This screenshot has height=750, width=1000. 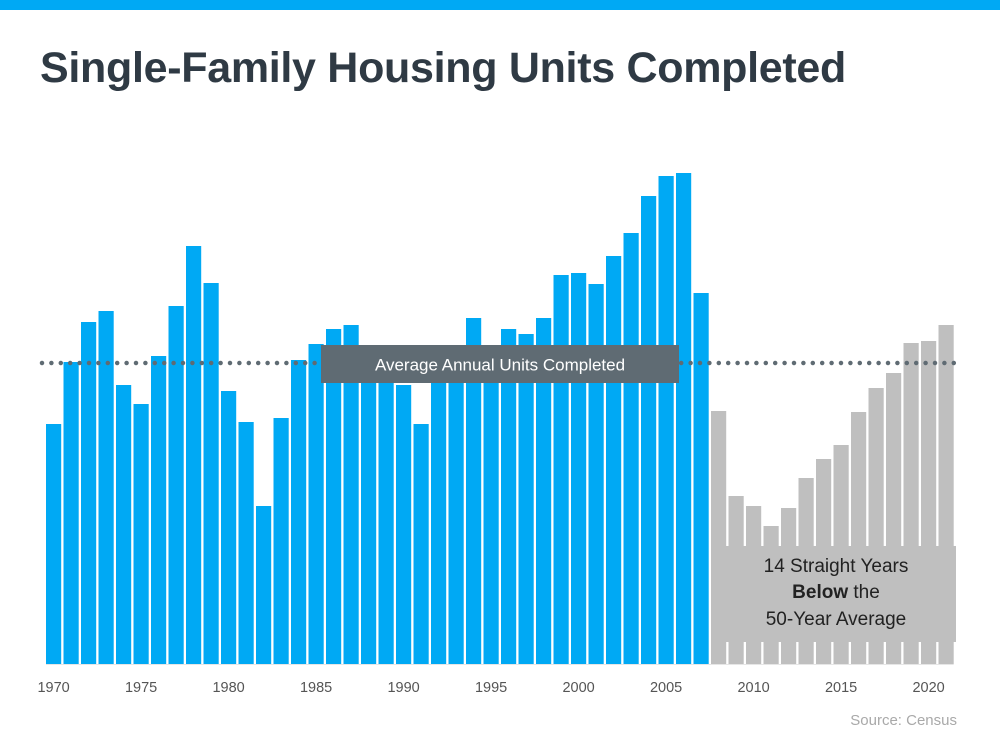 I want to click on bar-1997, so click(x=526, y=499).